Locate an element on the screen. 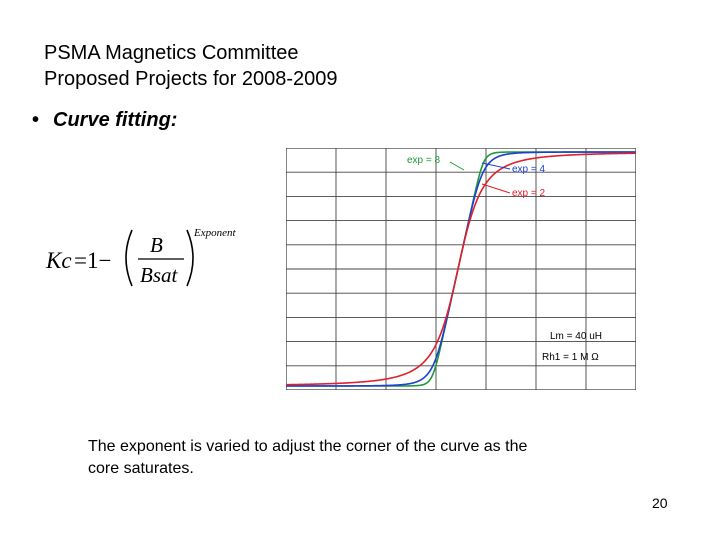  legend-label-exp-8: exp = 8 is located at coordinates (424, 160).